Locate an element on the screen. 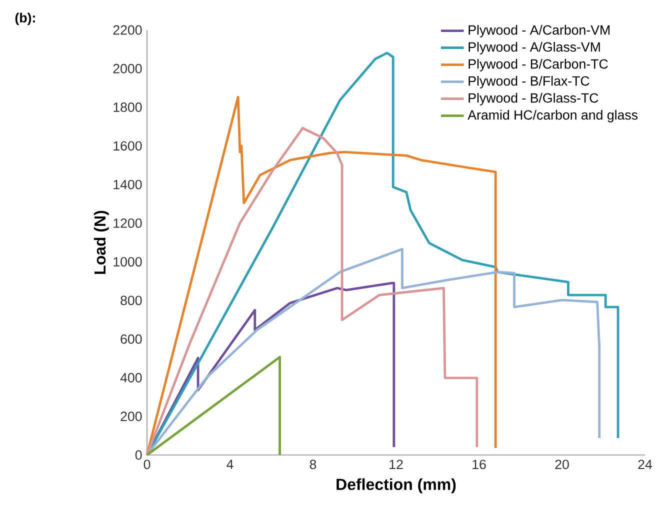 The height and width of the screenshot is (526, 667). y-tick-label: 1200 is located at coordinates (128, 223).